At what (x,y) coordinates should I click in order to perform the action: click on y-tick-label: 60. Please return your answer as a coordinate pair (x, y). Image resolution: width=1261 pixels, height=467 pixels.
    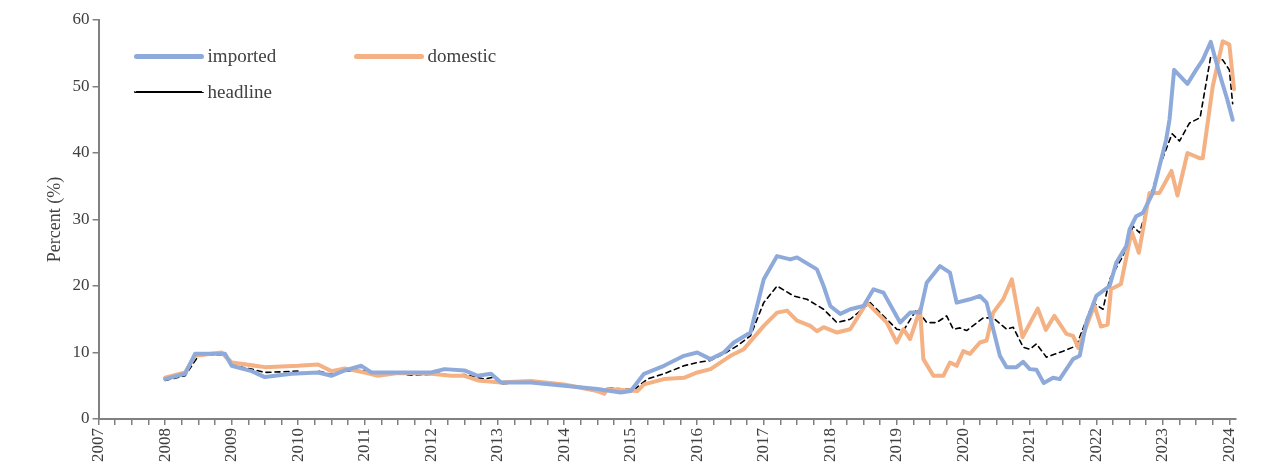
    Looking at the image, I should click on (81, 19).